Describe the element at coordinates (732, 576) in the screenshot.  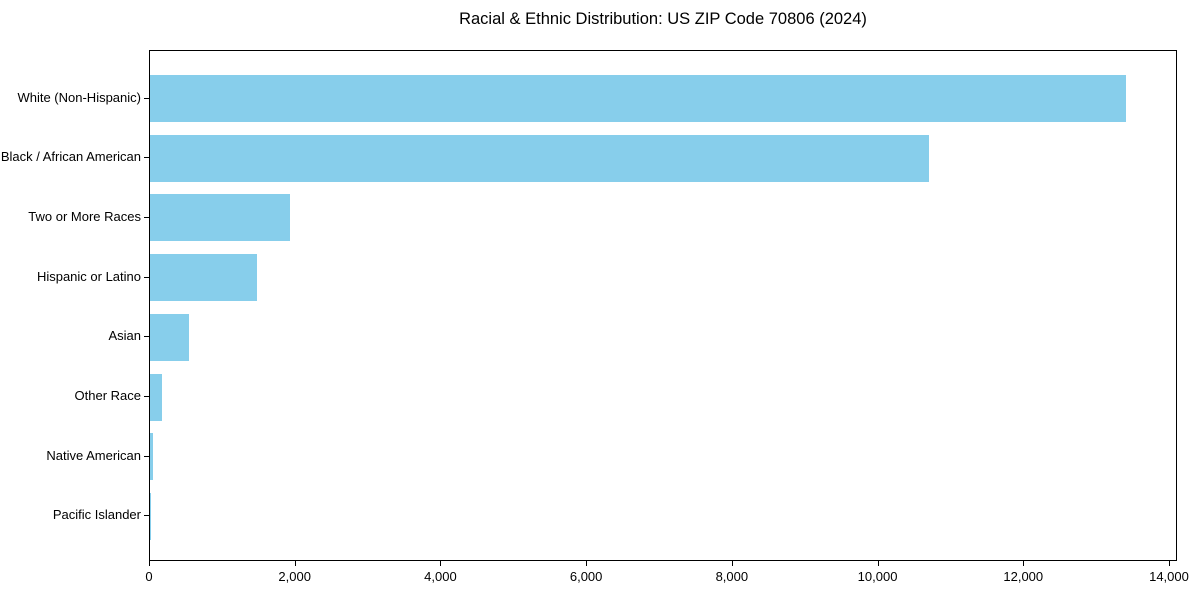
I see `x-tick-label-8-000: 8,000` at that location.